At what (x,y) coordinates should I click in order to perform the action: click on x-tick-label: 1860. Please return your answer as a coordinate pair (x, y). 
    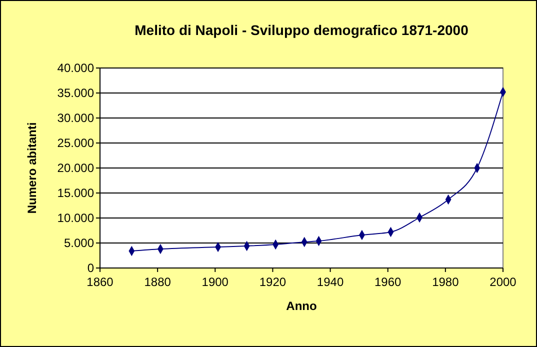
    Looking at the image, I should click on (100, 282).